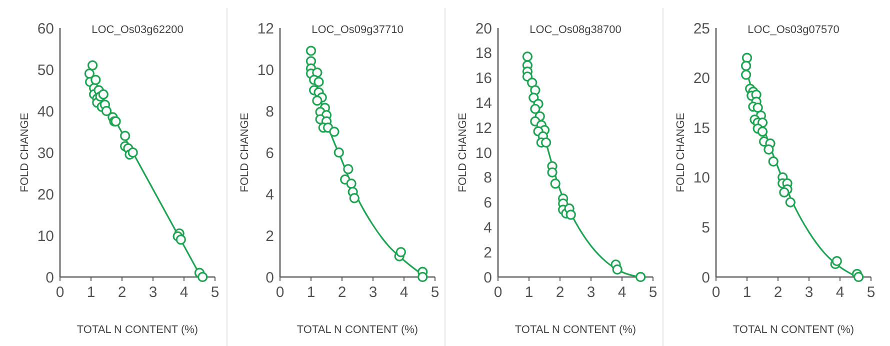  What do you see at coordinates (45, 153) in the screenshot?
I see `y-tick-label: 30` at bounding box center [45, 153].